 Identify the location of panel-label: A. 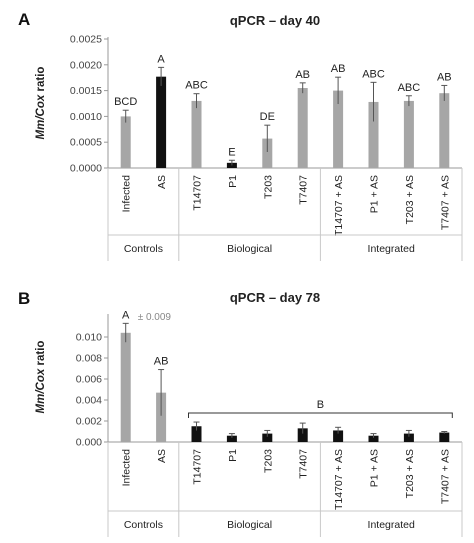
(24, 19).